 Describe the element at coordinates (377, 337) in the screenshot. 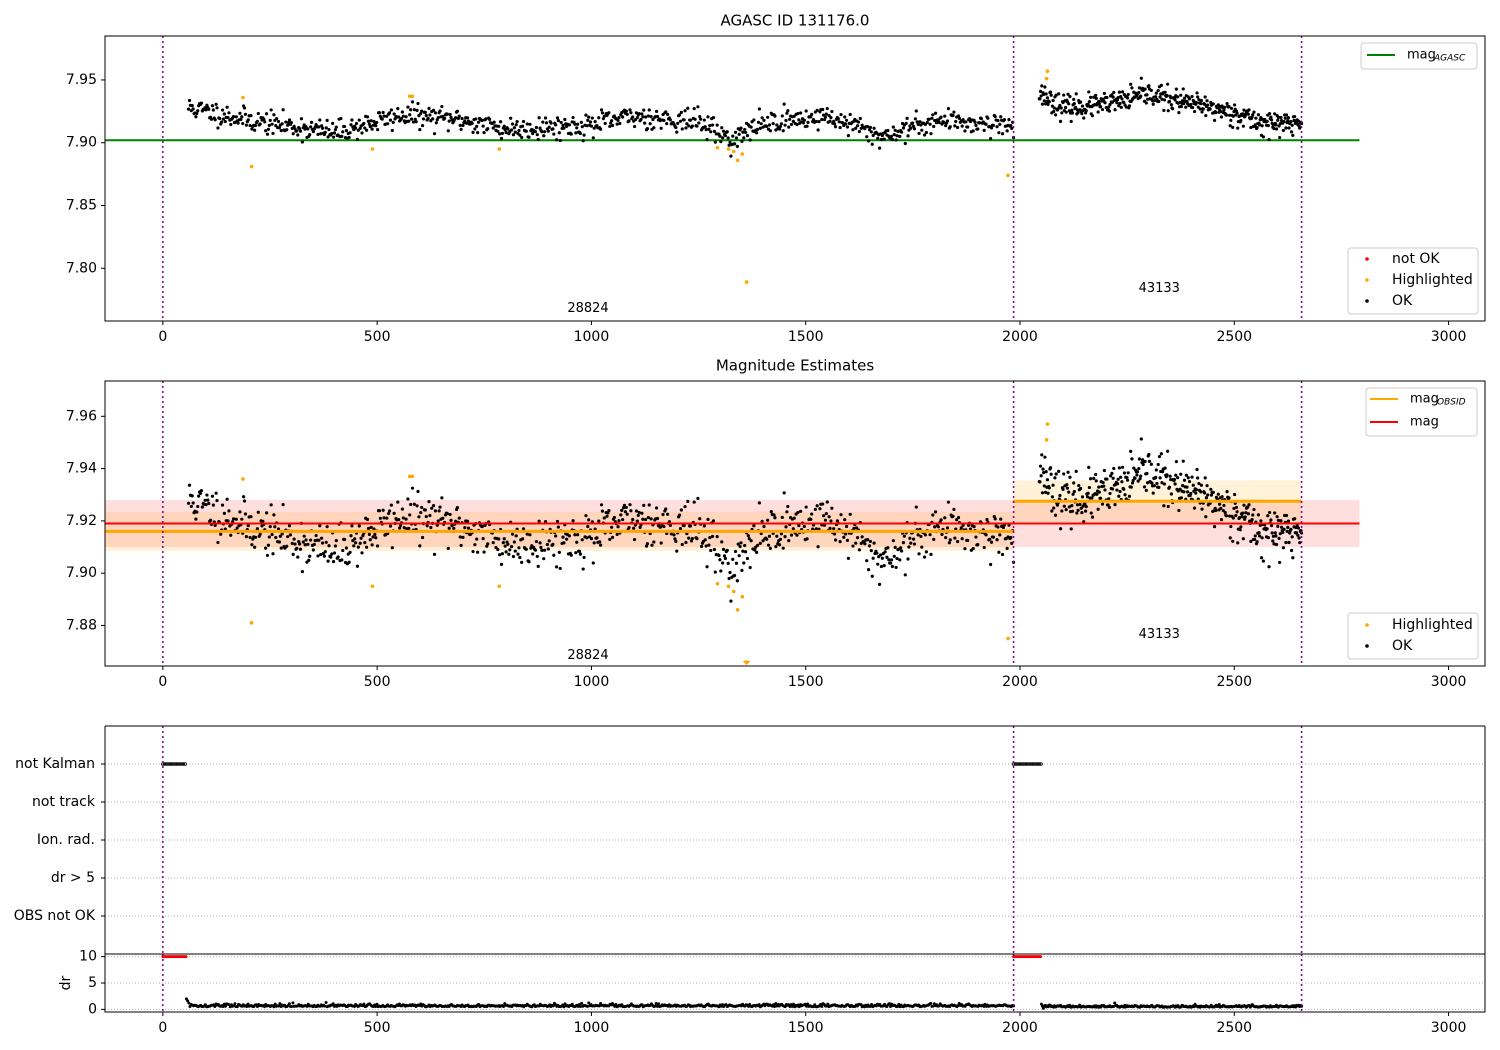

I see `x-tick-label: 500` at that location.